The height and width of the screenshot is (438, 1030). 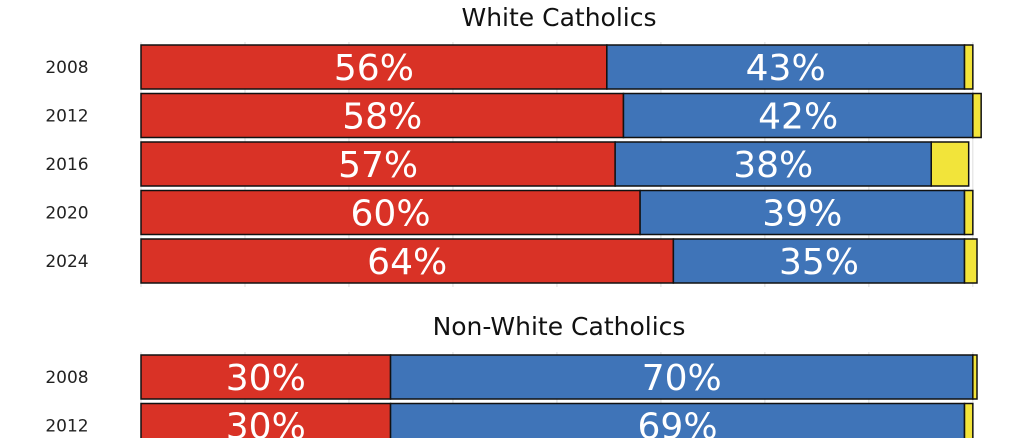 What do you see at coordinates (66, 262) in the screenshot?
I see `year-label: 2024` at bounding box center [66, 262].